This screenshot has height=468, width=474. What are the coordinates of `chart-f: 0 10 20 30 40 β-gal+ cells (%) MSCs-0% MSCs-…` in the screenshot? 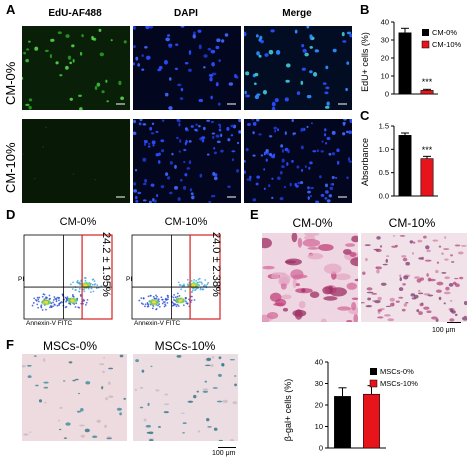 It's located at (350, 405).